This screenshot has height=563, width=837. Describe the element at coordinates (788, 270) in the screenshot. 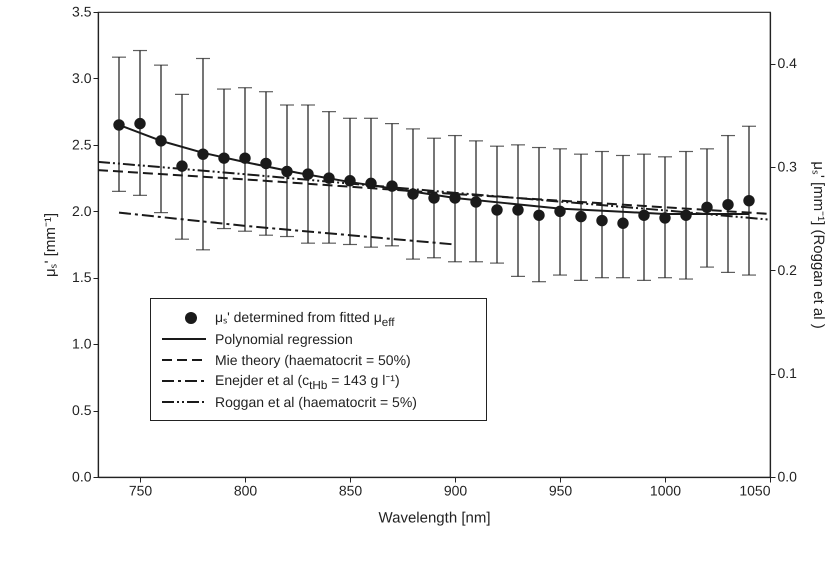

I see `y2-tick-label: 0.2` at that location.